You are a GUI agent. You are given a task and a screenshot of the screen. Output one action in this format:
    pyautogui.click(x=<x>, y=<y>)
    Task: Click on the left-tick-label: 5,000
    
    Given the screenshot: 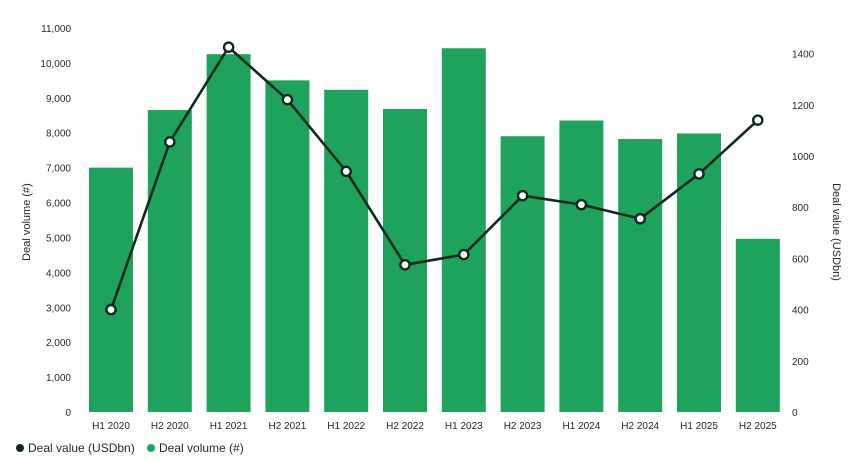 What is the action you would take?
    pyautogui.click(x=58, y=238)
    